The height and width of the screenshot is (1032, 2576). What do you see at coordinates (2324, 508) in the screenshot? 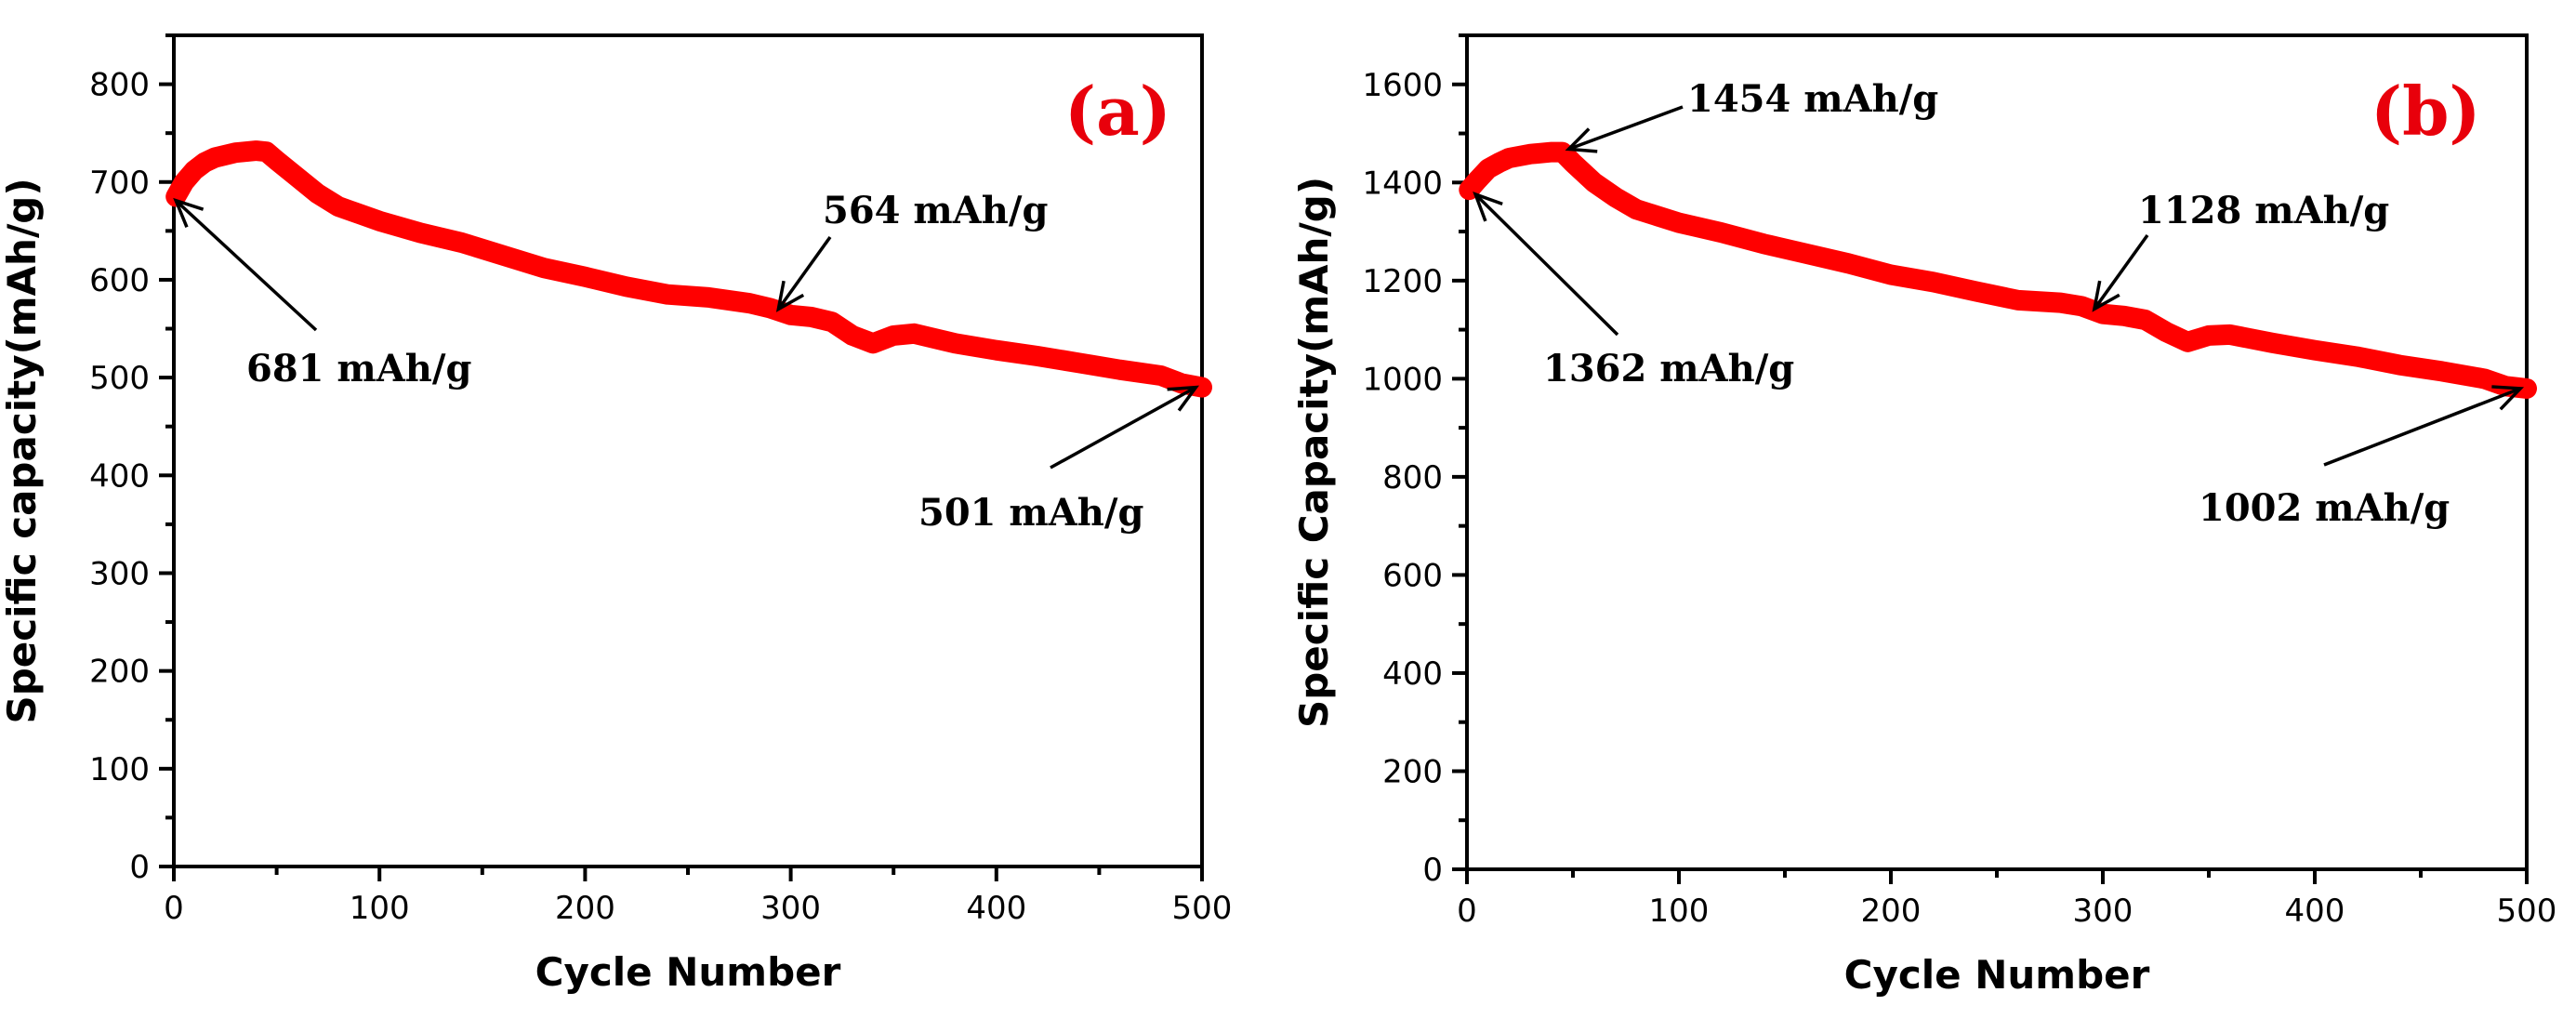
I see `annotation-label: 1002 mAh/g` at bounding box center [2324, 508].